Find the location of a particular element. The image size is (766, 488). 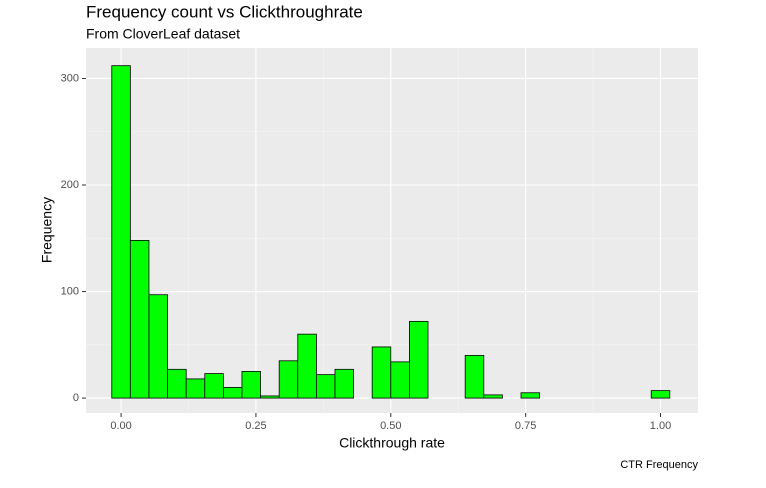

y-tick-label: 300 is located at coordinates (70, 78).